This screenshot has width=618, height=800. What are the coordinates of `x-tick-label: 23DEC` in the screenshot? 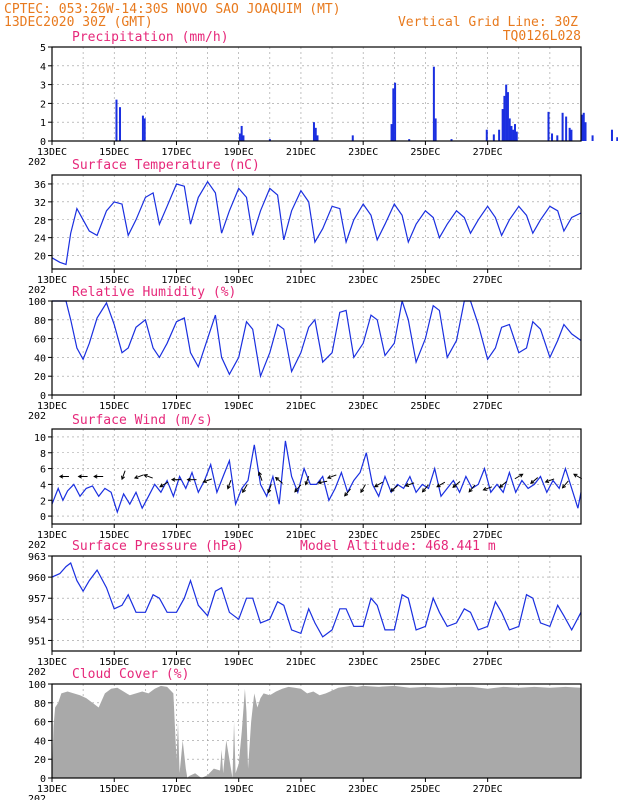 It's located at (363, 280).